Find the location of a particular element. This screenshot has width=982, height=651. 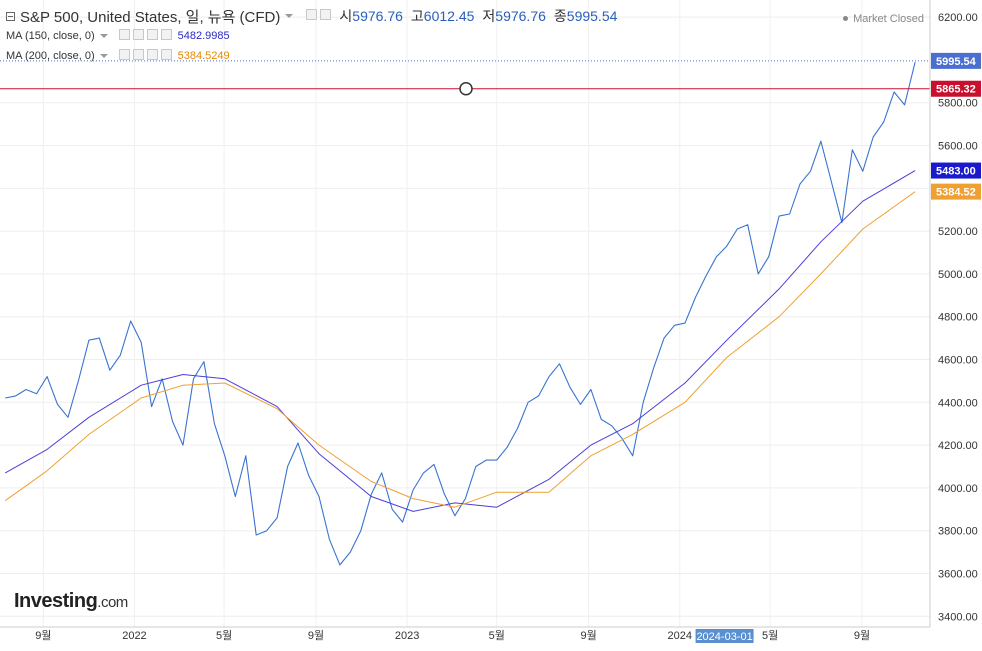

y-tick-label: 6200.00 is located at coordinates (958, 18).